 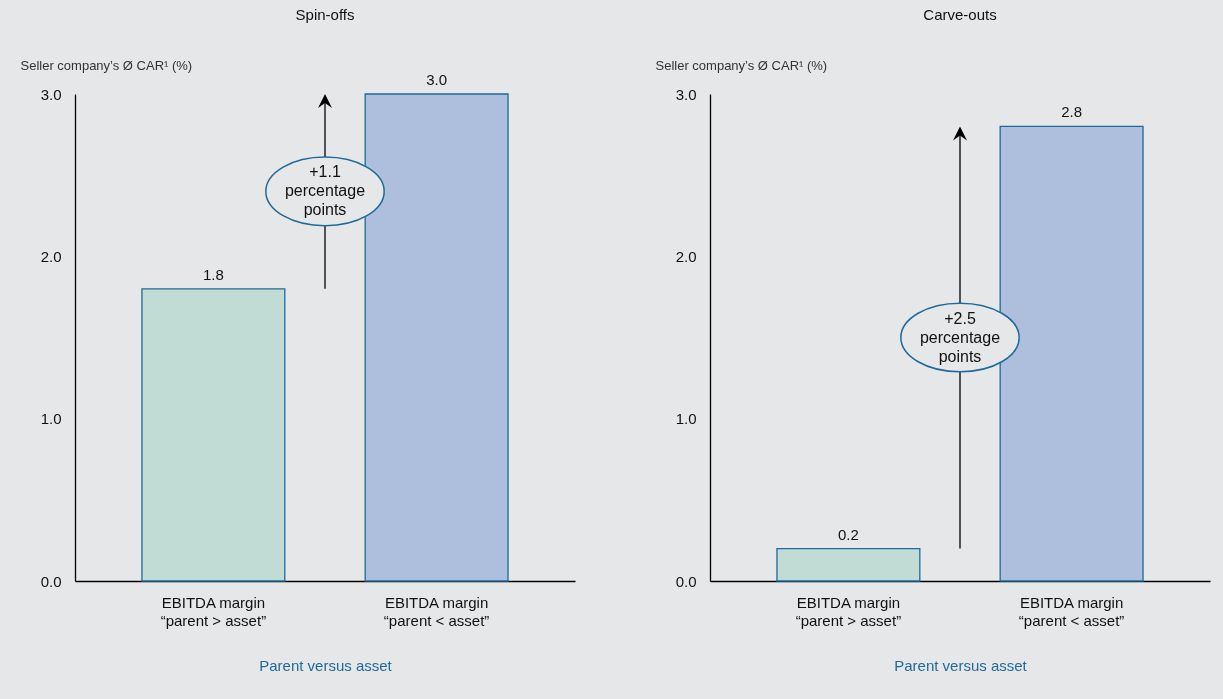 What do you see at coordinates (960, 337) in the screenshot?
I see `annotation: +2.5 percentage points` at bounding box center [960, 337].